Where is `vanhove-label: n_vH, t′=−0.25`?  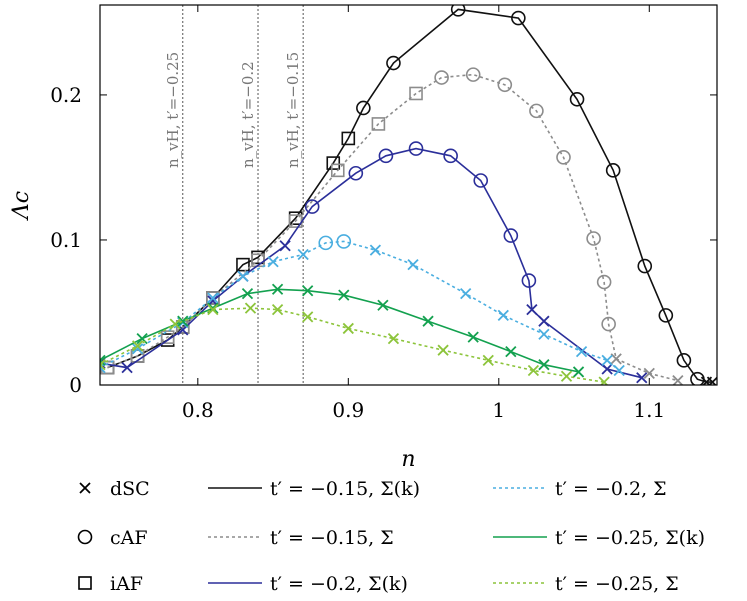
vanhove-label: n_vH, t′=−0.25 is located at coordinates (173, 110).